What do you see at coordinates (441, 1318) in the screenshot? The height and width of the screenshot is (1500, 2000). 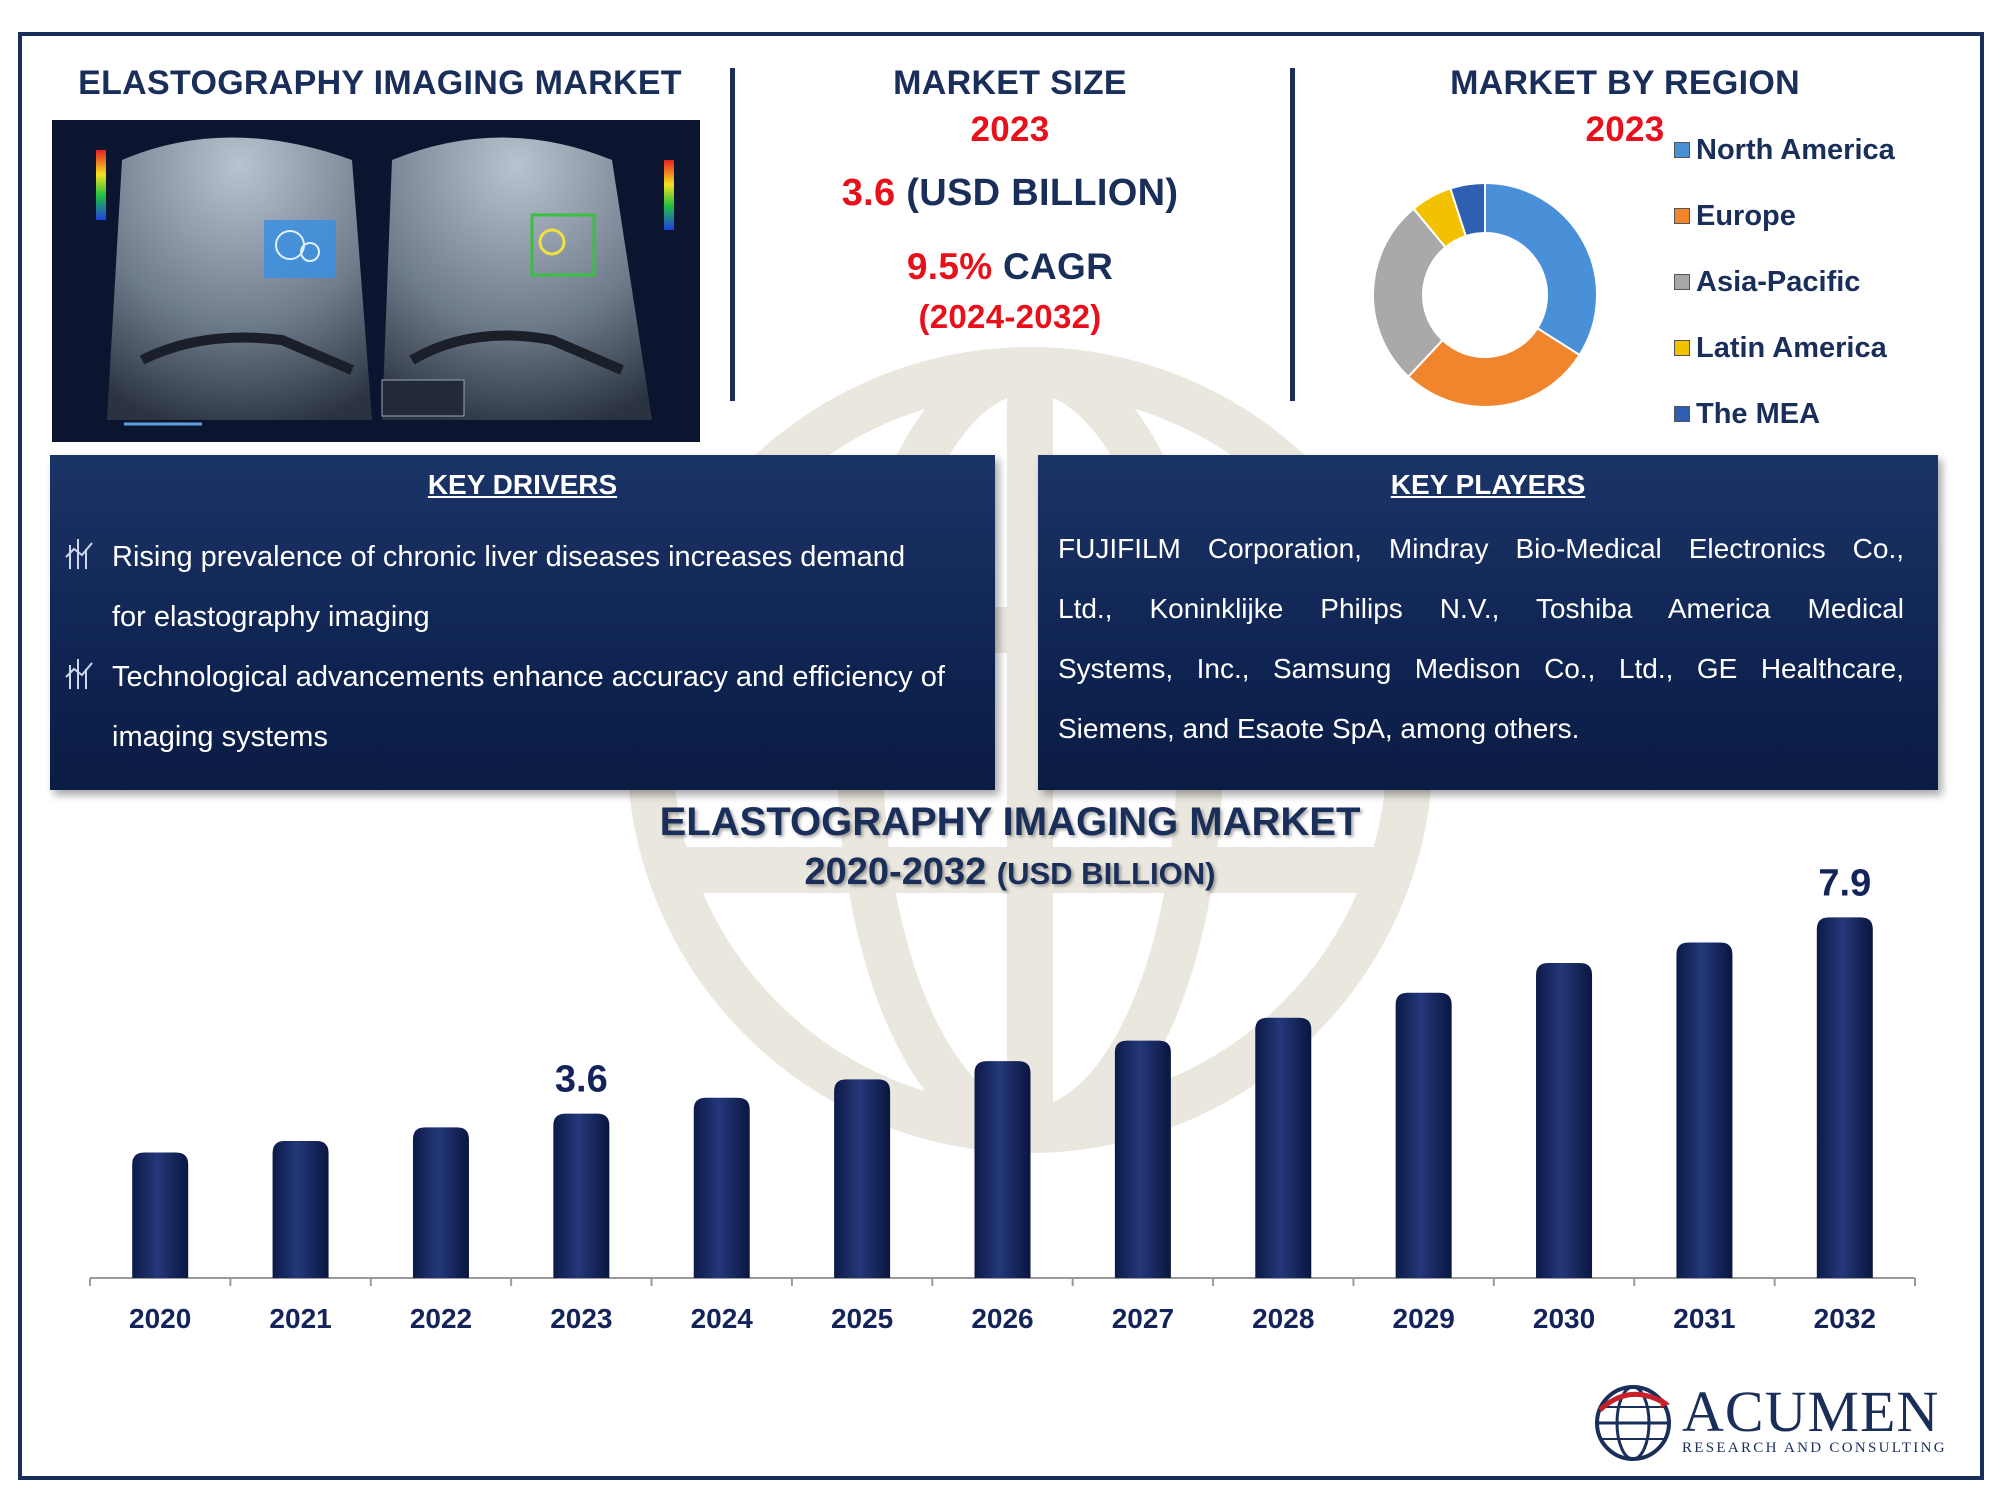 I see `x-tick-label-2022: 2022` at bounding box center [441, 1318].